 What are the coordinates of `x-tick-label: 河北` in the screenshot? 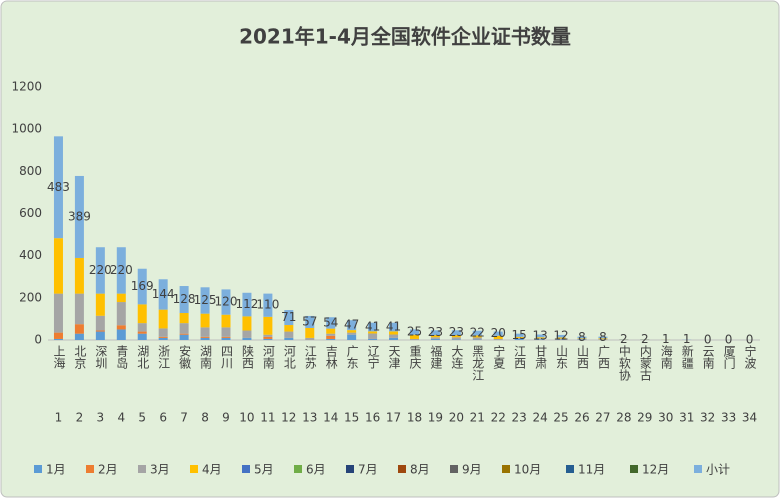 It's located at (289, 357).